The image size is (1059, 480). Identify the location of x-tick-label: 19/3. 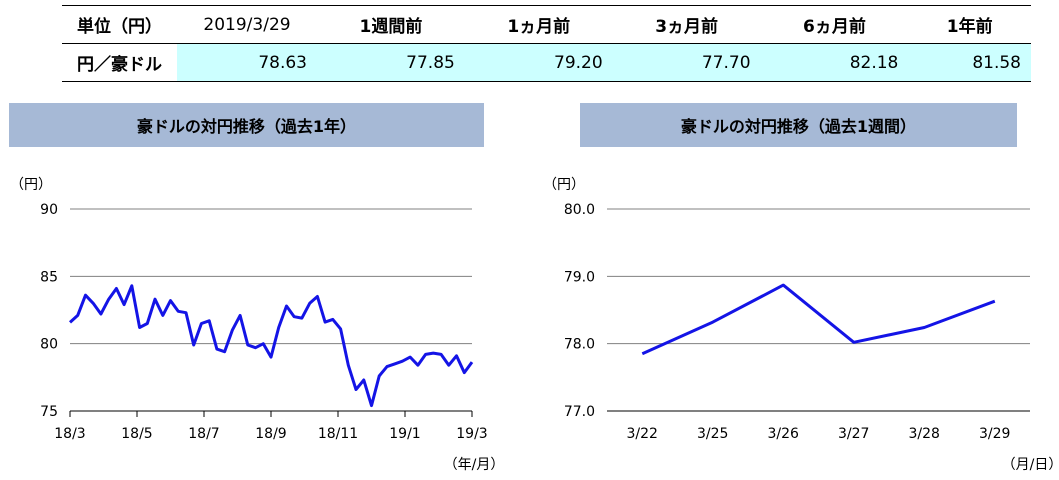
(471, 434).